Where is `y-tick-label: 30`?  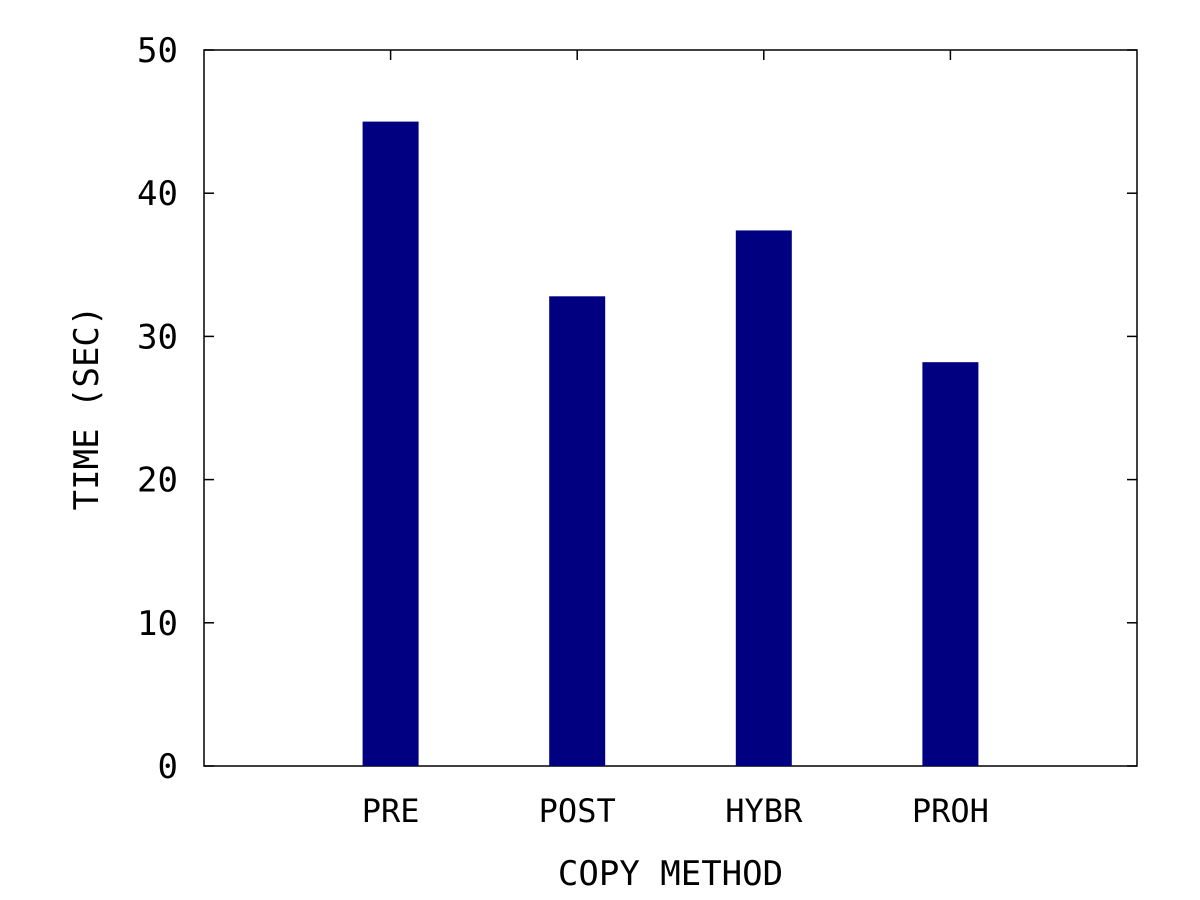 y-tick-label: 30 is located at coordinates (157, 337).